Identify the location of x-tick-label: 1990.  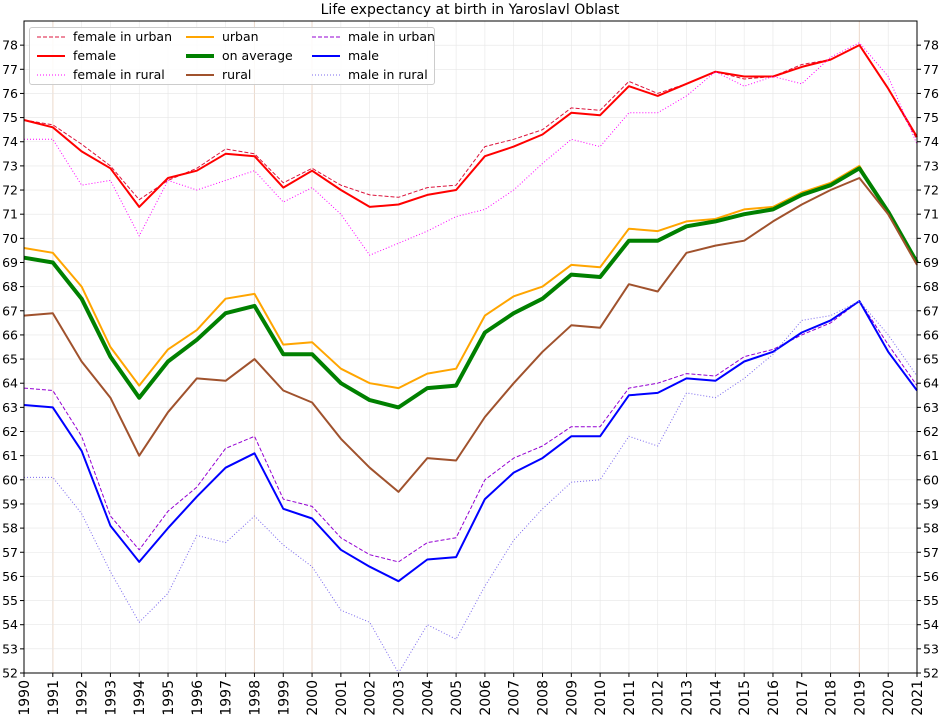
(25, 698).